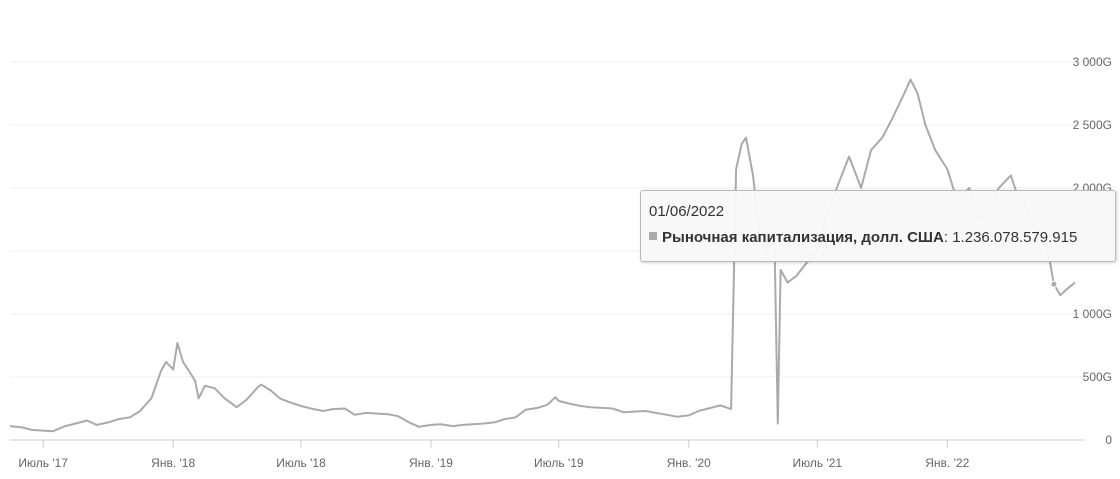 Image resolution: width=1120 pixels, height=479 pixels. Describe the element at coordinates (301, 463) in the screenshot. I see `x-tick-label: Июль '18` at that location.